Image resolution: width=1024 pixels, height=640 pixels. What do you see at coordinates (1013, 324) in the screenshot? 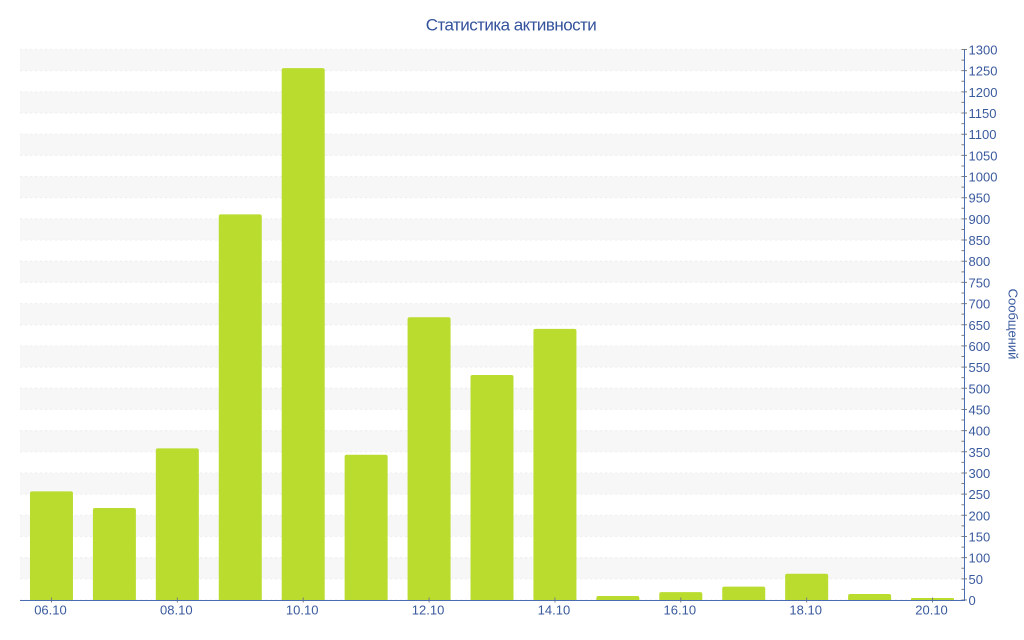
I see `svg-text: Сообщений` at bounding box center [1013, 324].